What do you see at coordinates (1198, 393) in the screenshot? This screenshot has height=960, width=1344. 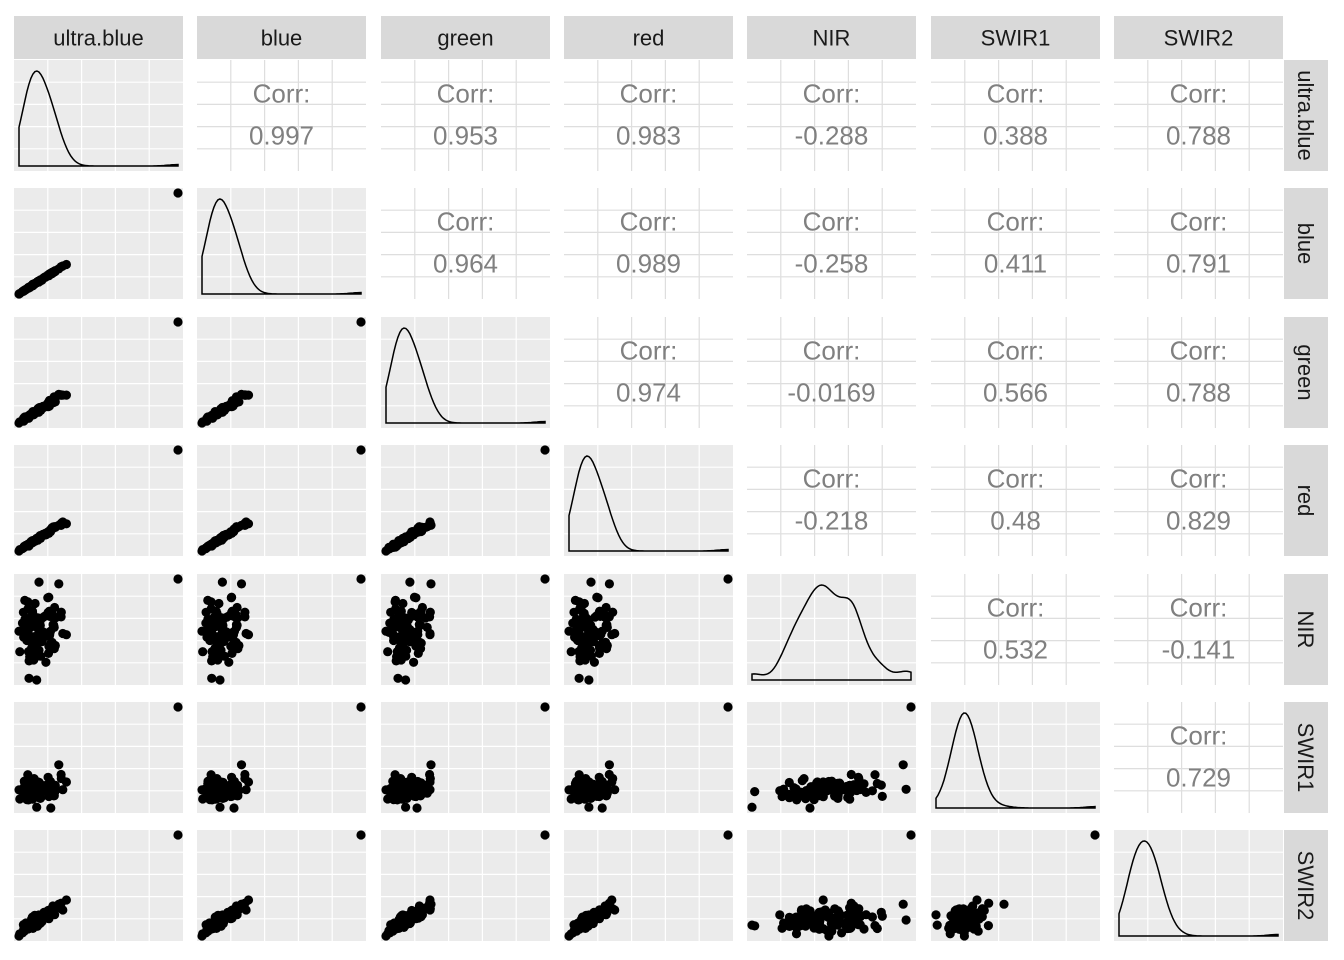 I see `corr-value: 0.788` at bounding box center [1198, 393].